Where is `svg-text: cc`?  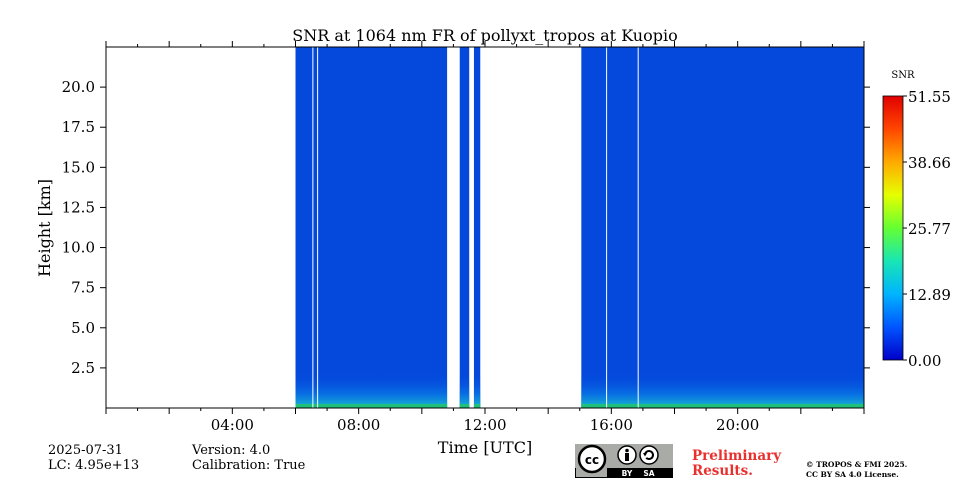 svg-text: cc is located at coordinates (592, 460).